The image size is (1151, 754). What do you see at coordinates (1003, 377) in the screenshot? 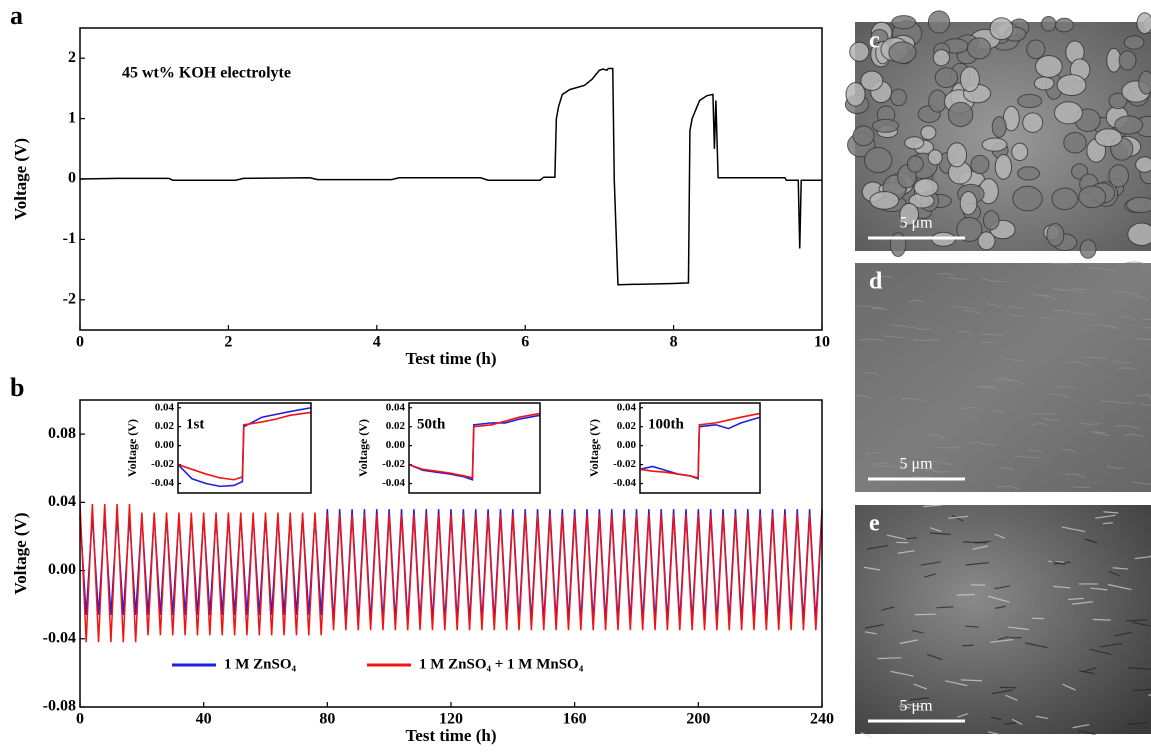
I see `micrograph` at bounding box center [1003, 377].